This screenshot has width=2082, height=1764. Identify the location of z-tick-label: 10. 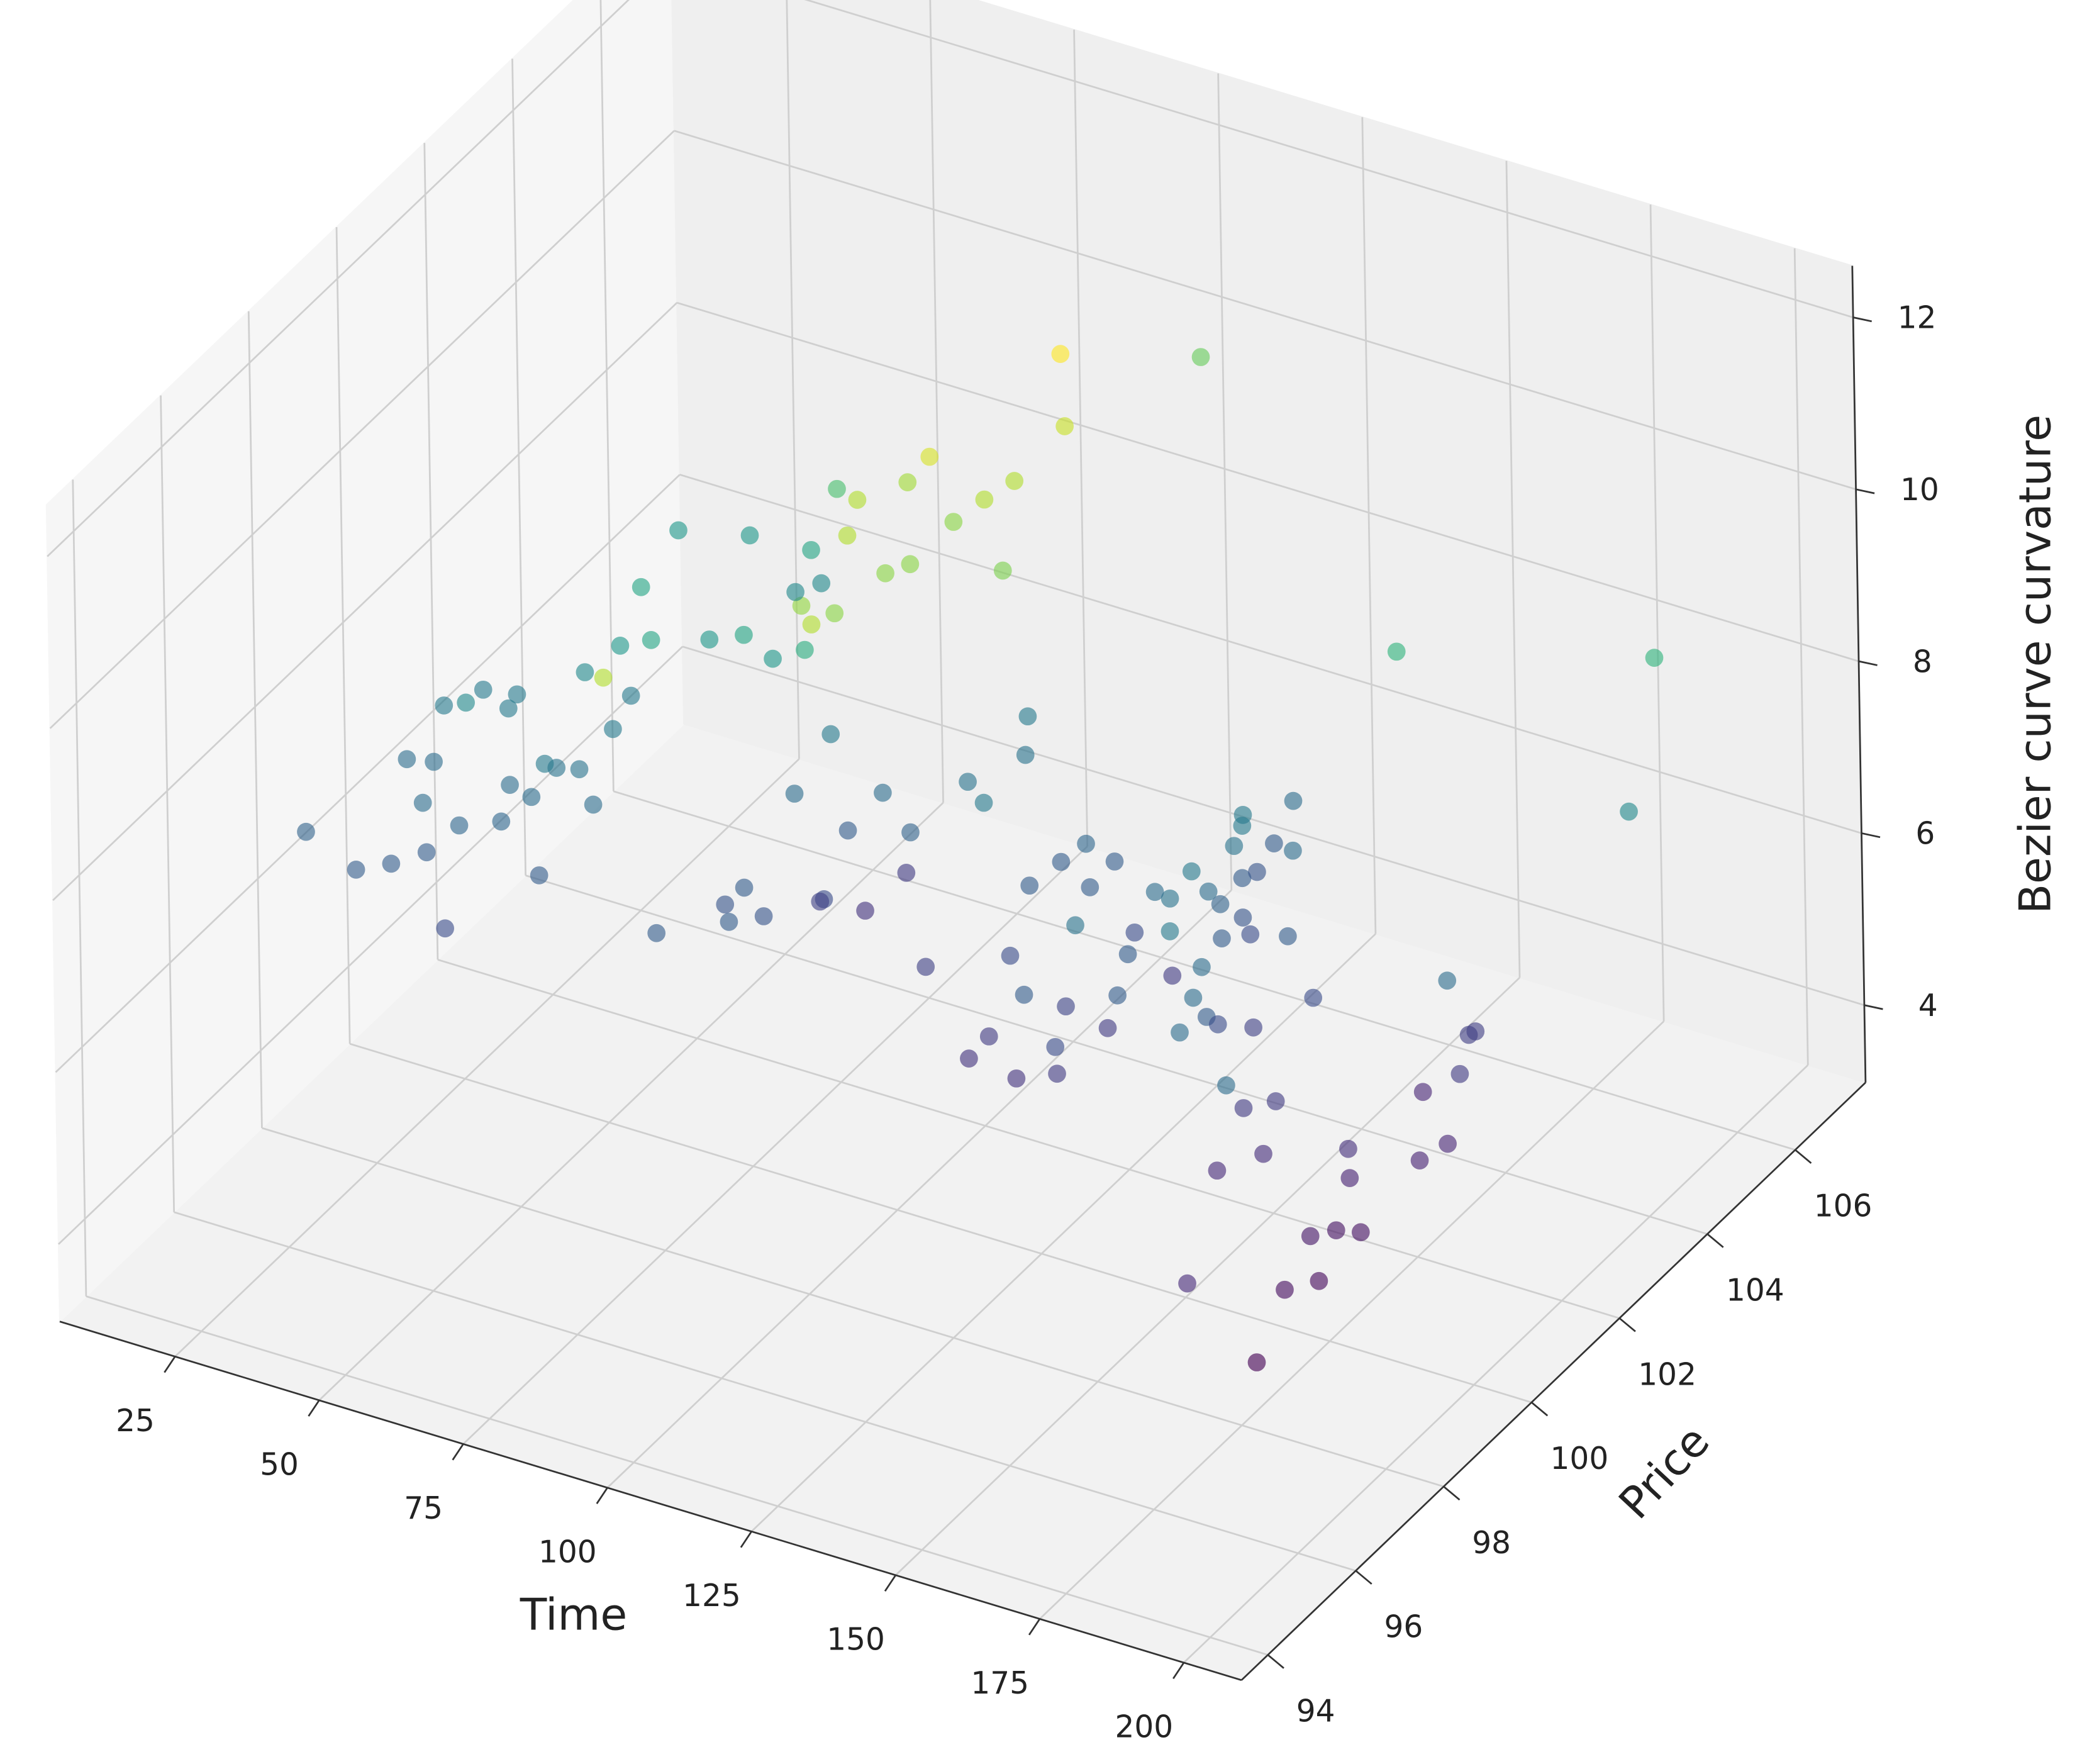
(1919, 490).